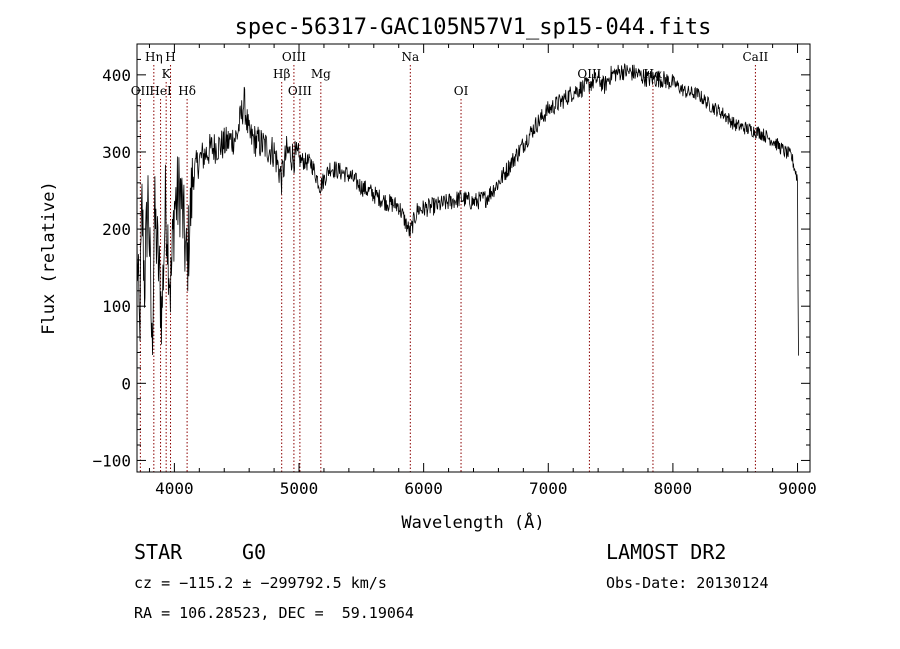  I want to click on x-tick-label: 6000, so click(423, 488).